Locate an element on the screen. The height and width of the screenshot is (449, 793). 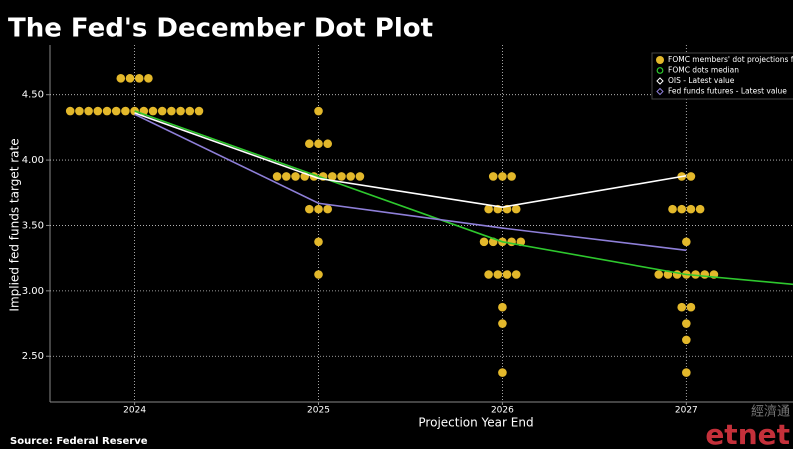
x-tick-label: 2024 is located at coordinates (134, 411).